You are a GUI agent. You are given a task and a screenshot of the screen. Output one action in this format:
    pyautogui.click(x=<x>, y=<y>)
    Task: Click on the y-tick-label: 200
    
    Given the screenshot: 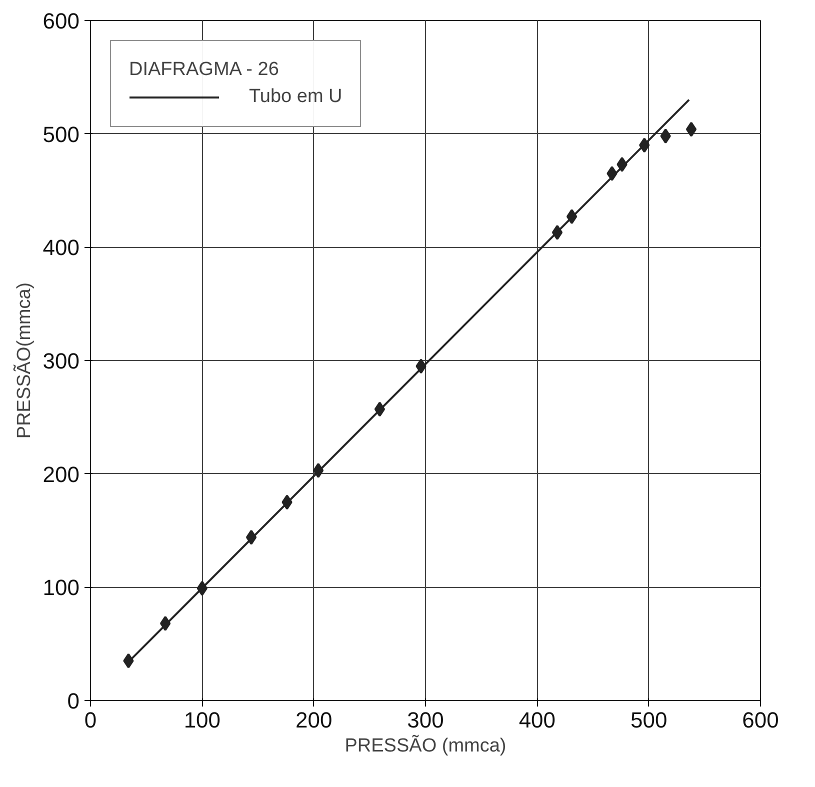 What is the action you would take?
    pyautogui.click(x=61, y=474)
    